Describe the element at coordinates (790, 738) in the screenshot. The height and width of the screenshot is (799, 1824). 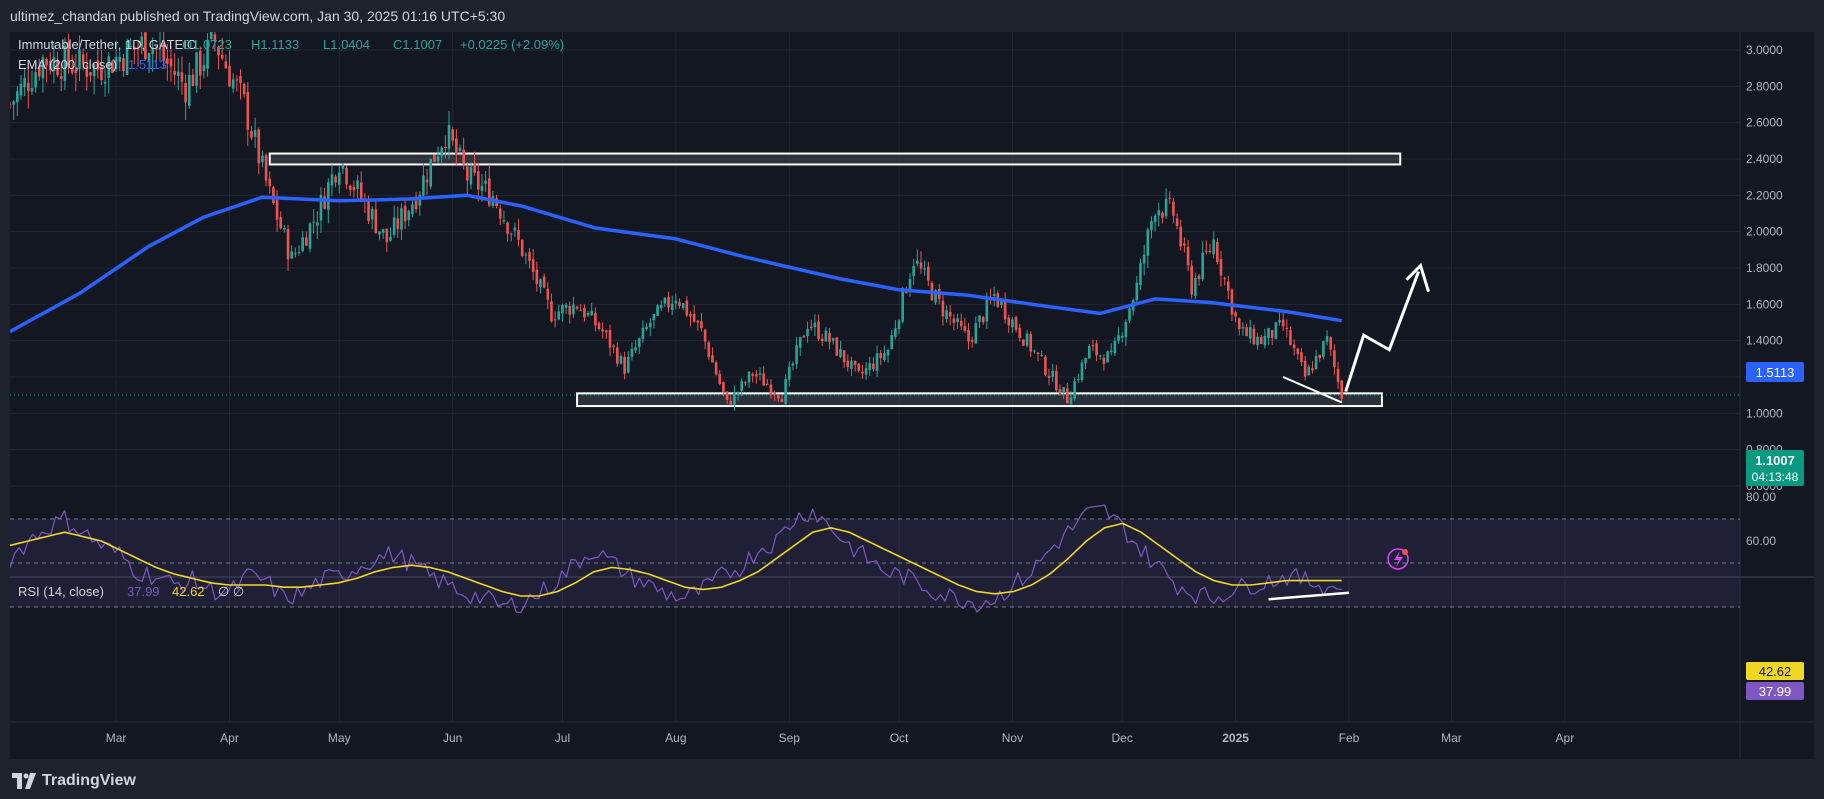
I see `time-tick-label: Sep` at that location.